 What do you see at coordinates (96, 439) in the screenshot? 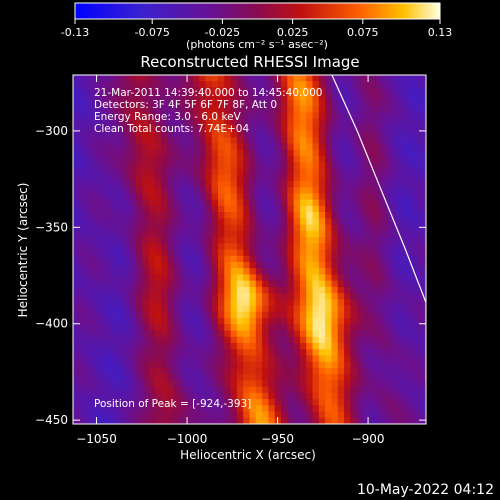
I see `x-tick-label: −1050` at bounding box center [96, 439].